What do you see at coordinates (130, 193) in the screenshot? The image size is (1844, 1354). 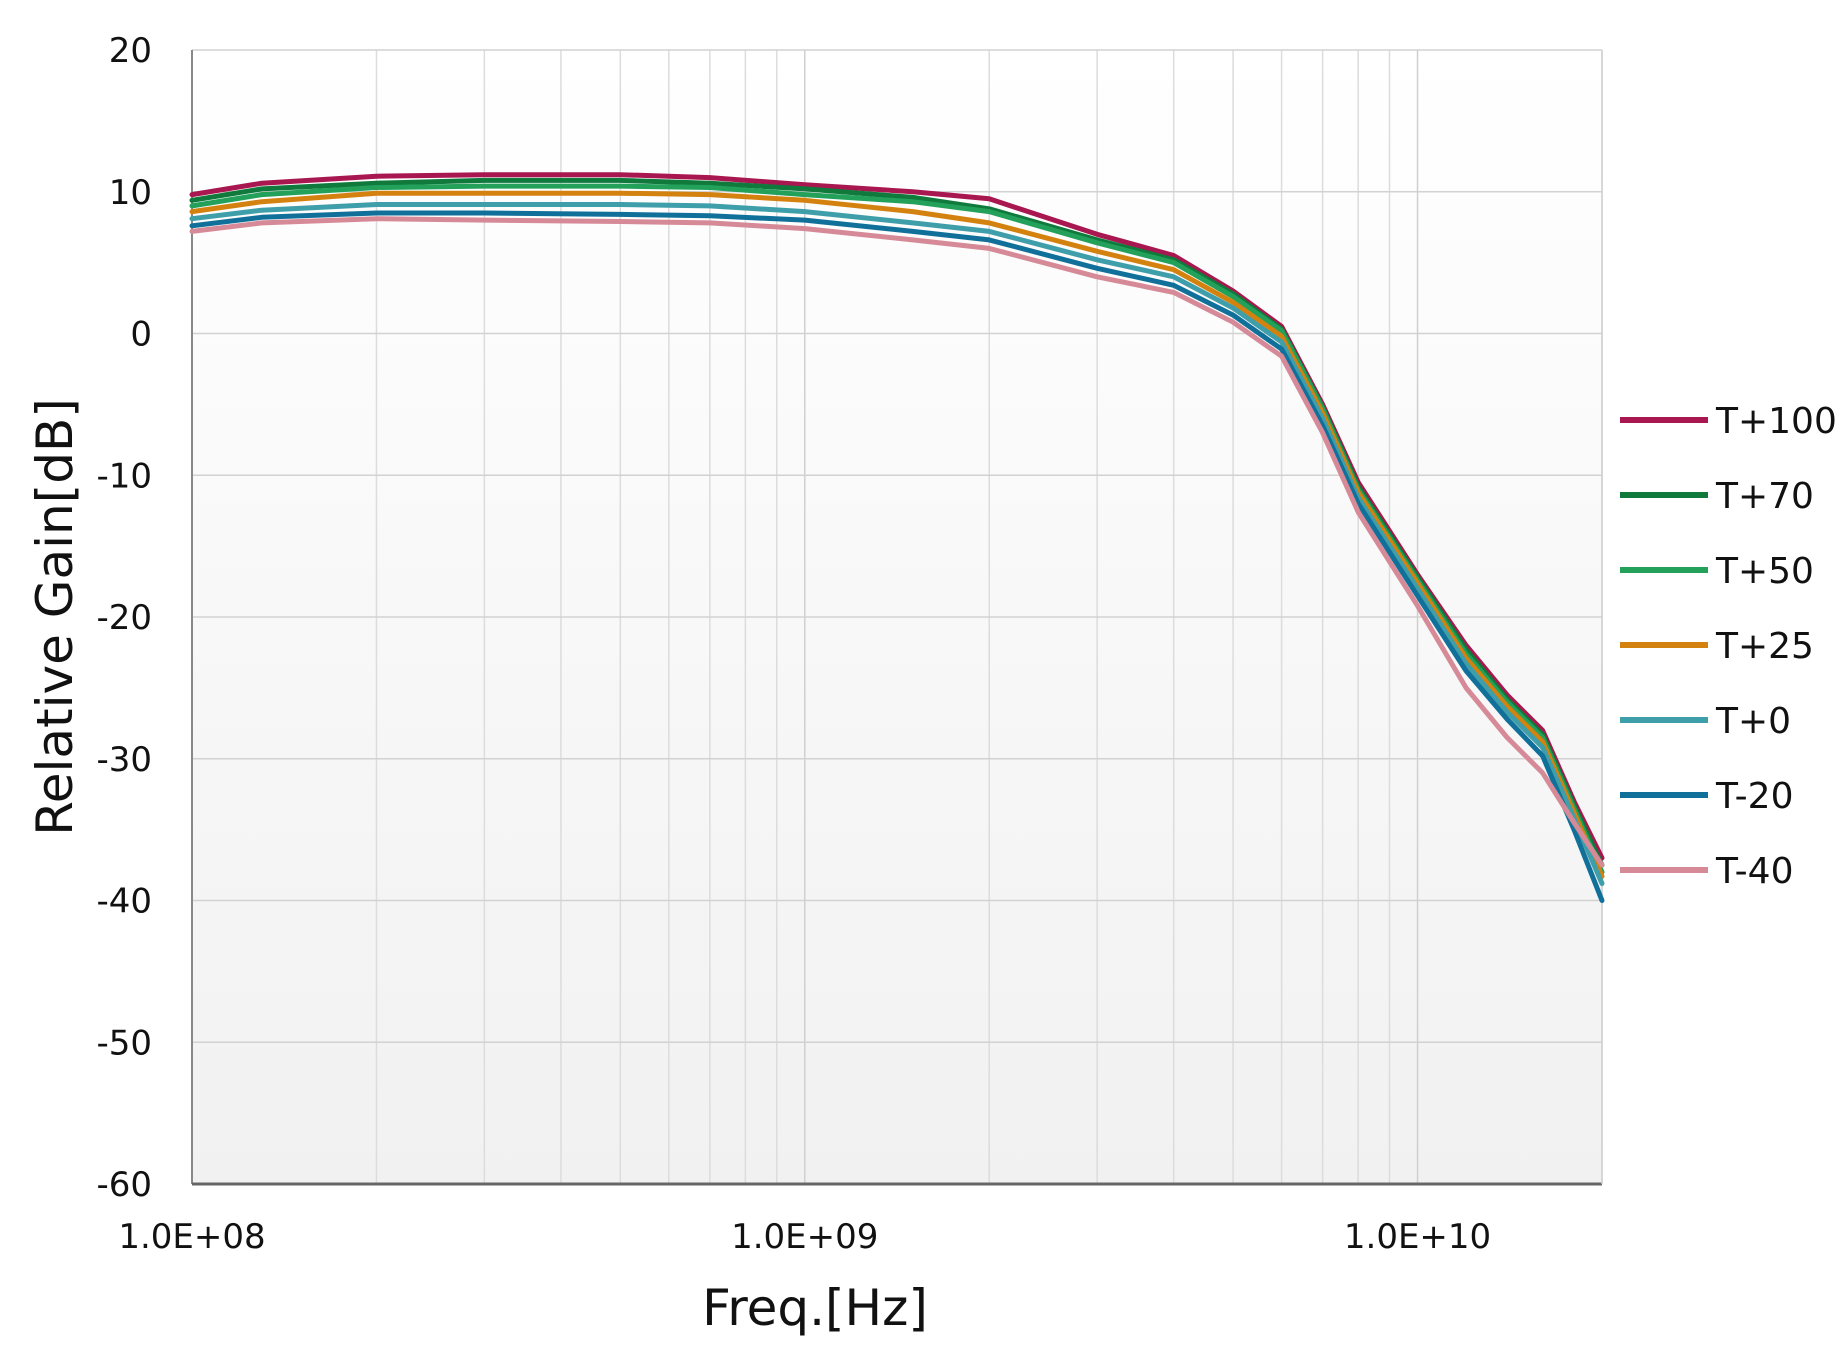 I see `y-tick-label: 10` at bounding box center [130, 193].